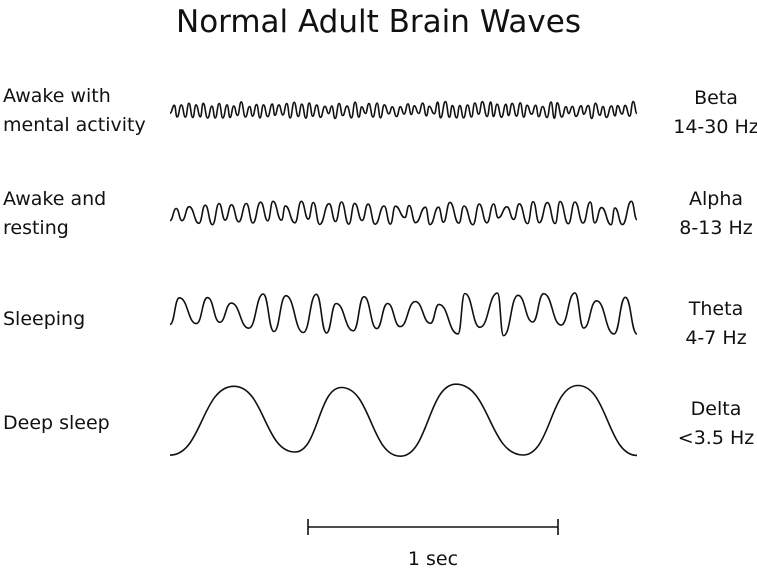  Describe the element at coordinates (715, 127) in the screenshot. I see `band-range: 14-30 Hz` at that location.